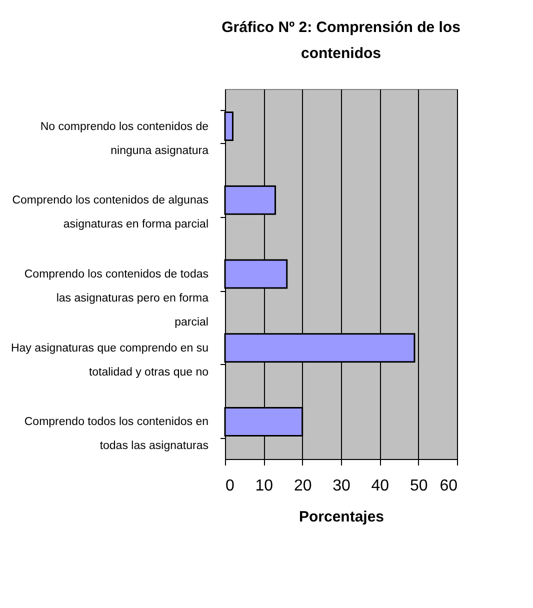 This screenshot has height=608, width=533. I want to click on y-tick-label: Hay asignaturas que comprendo en su totalidad y otras que no, so click(109, 360).